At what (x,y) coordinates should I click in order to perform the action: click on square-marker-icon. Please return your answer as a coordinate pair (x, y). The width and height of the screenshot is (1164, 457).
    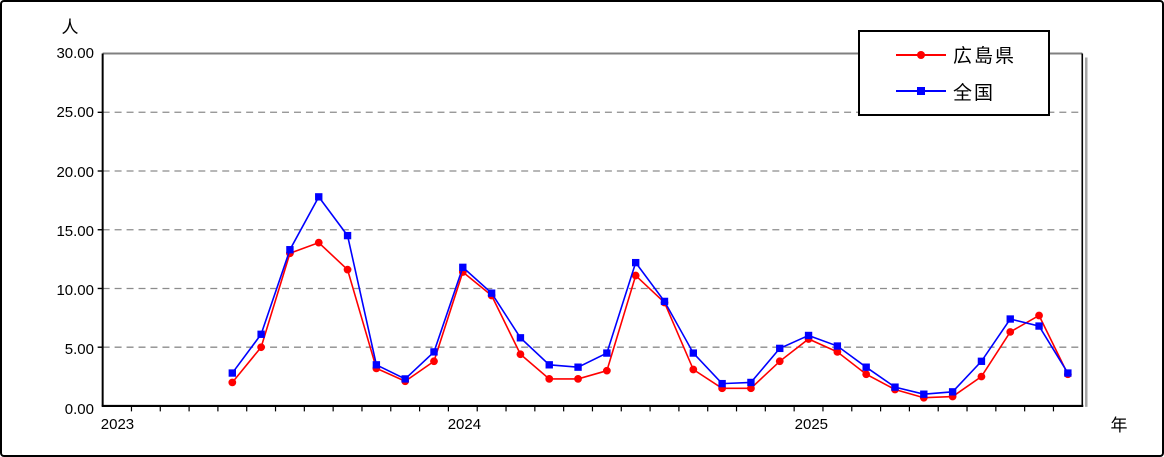
    Looking at the image, I should click on (921, 91).